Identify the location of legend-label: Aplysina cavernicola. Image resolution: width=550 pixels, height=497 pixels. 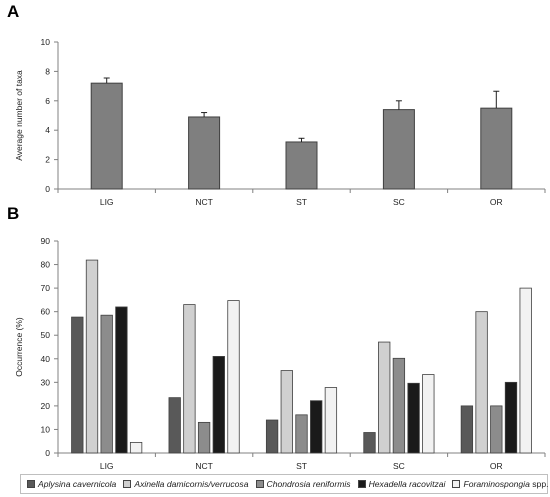
(77, 484).